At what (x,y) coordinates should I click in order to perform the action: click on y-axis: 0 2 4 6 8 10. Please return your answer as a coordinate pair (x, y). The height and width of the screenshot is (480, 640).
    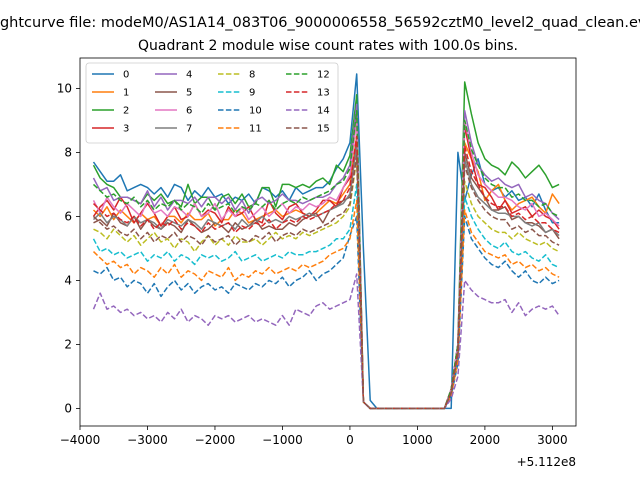
    Looking at the image, I should click on (68, 248).